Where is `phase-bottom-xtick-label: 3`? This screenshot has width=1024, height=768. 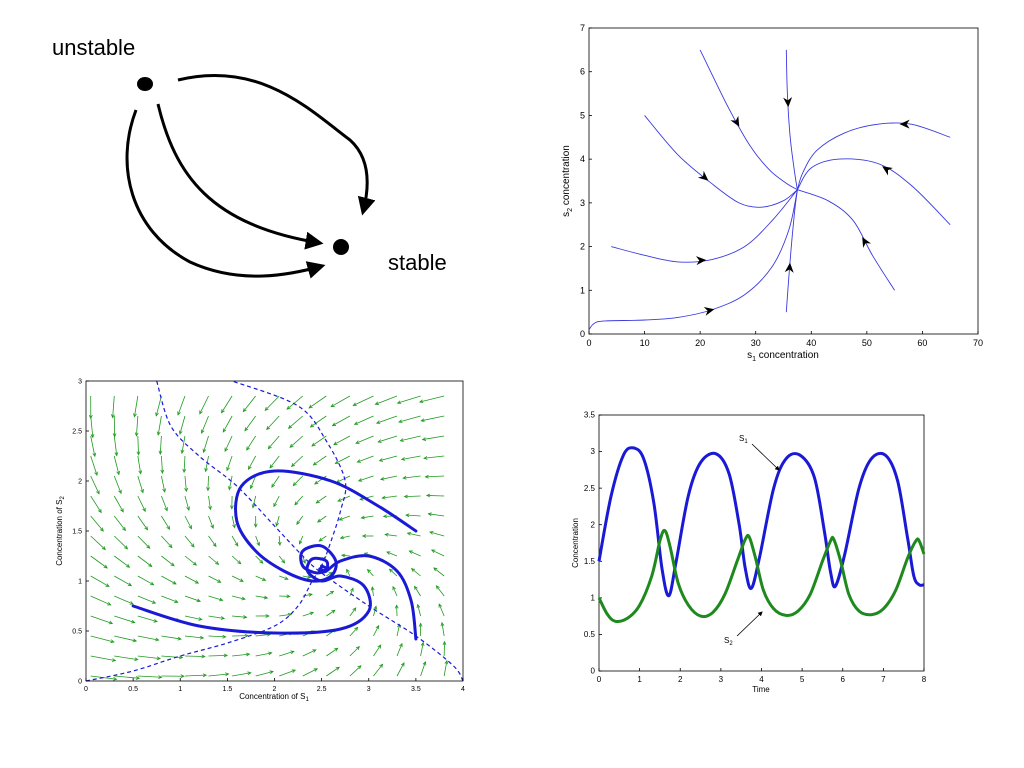 phase-bottom-xtick-label: 3 is located at coordinates (369, 689).